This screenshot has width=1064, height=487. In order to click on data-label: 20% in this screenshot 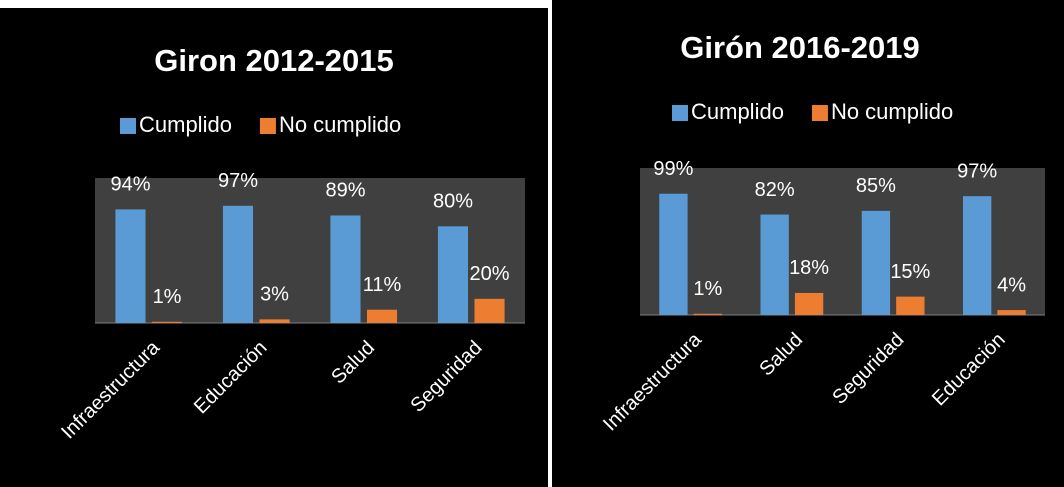, I will do `click(490, 274)`.